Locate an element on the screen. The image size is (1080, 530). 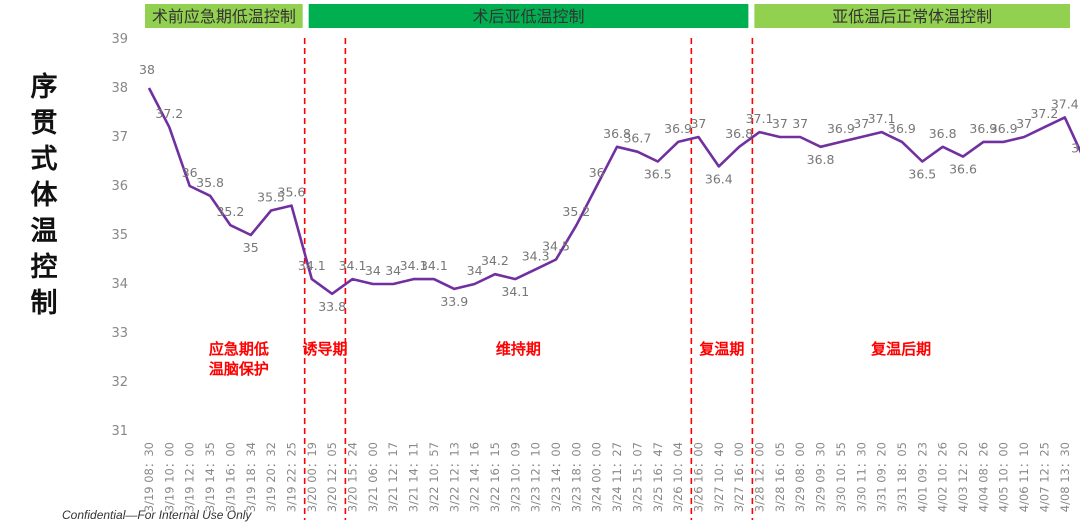
phase-label: 应急期低 is located at coordinates (239, 349).